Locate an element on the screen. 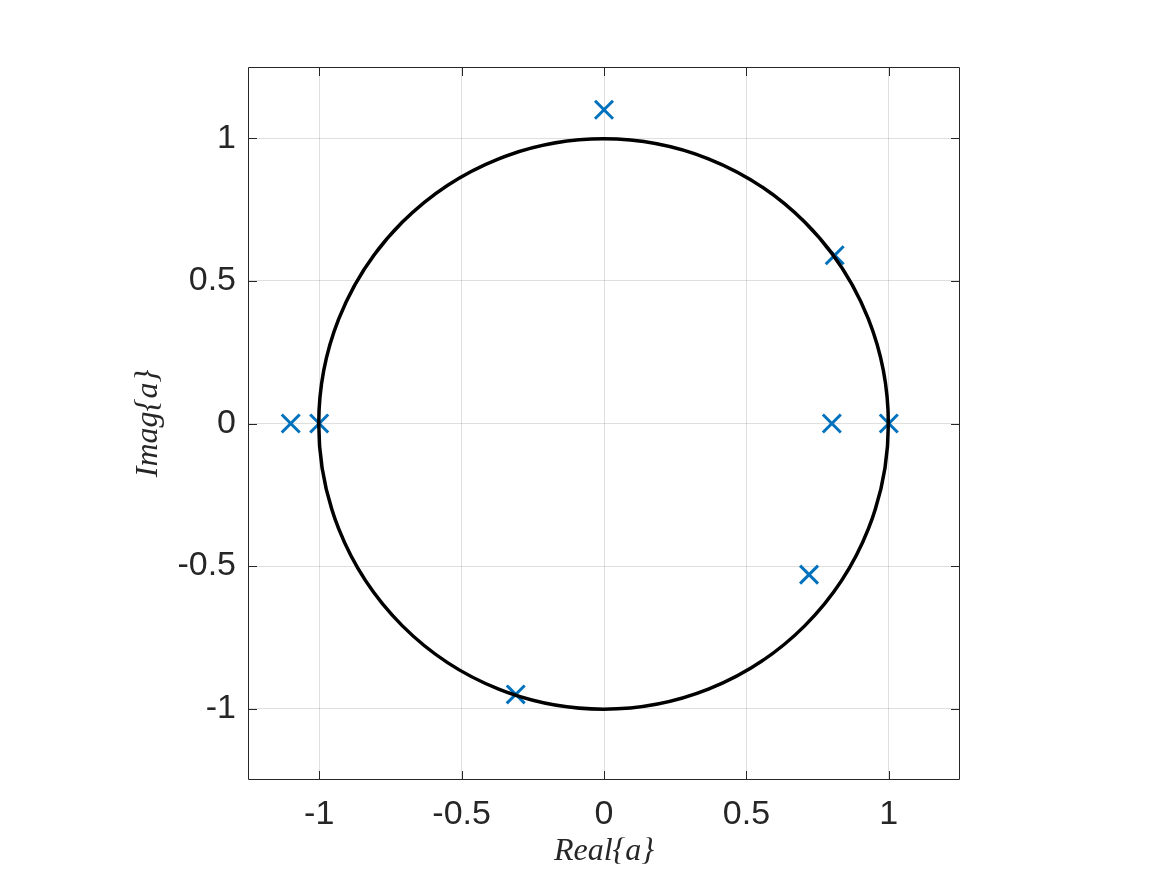 The width and height of the screenshot is (1167, 875). y-axis-title: Imag{a} is located at coordinates (145, 424).